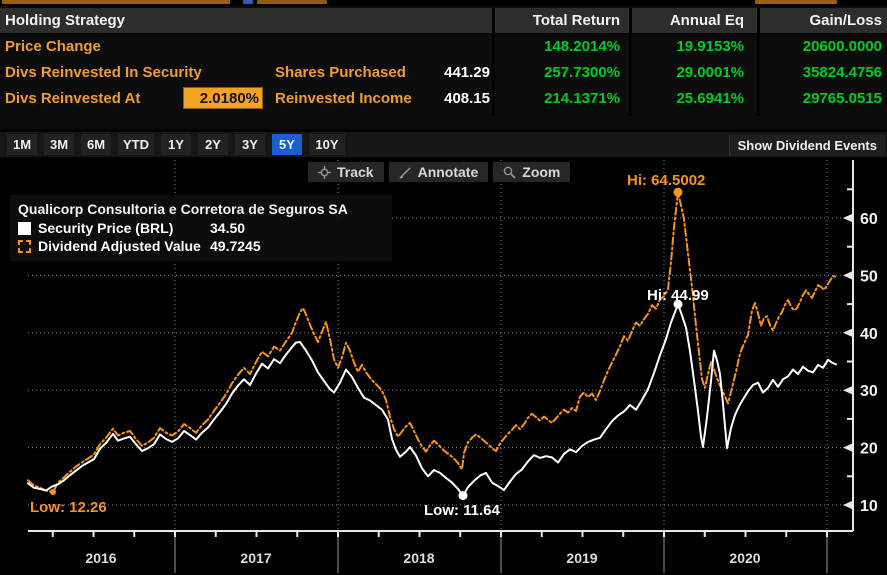 Image resolution: width=887 pixels, height=575 pixels. Describe the element at coordinates (582, 46) in the screenshot. I see `total-return-value: 148.2014%` at that location.